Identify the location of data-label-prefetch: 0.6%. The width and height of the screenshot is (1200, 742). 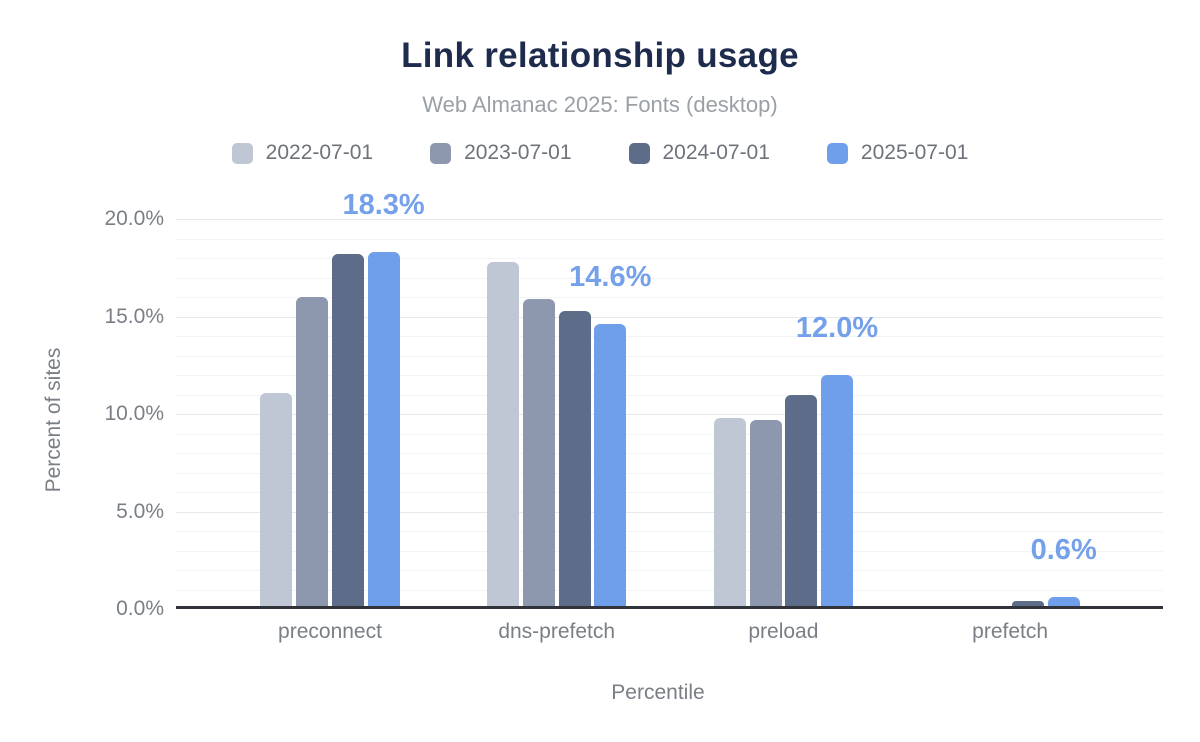
(1063, 550).